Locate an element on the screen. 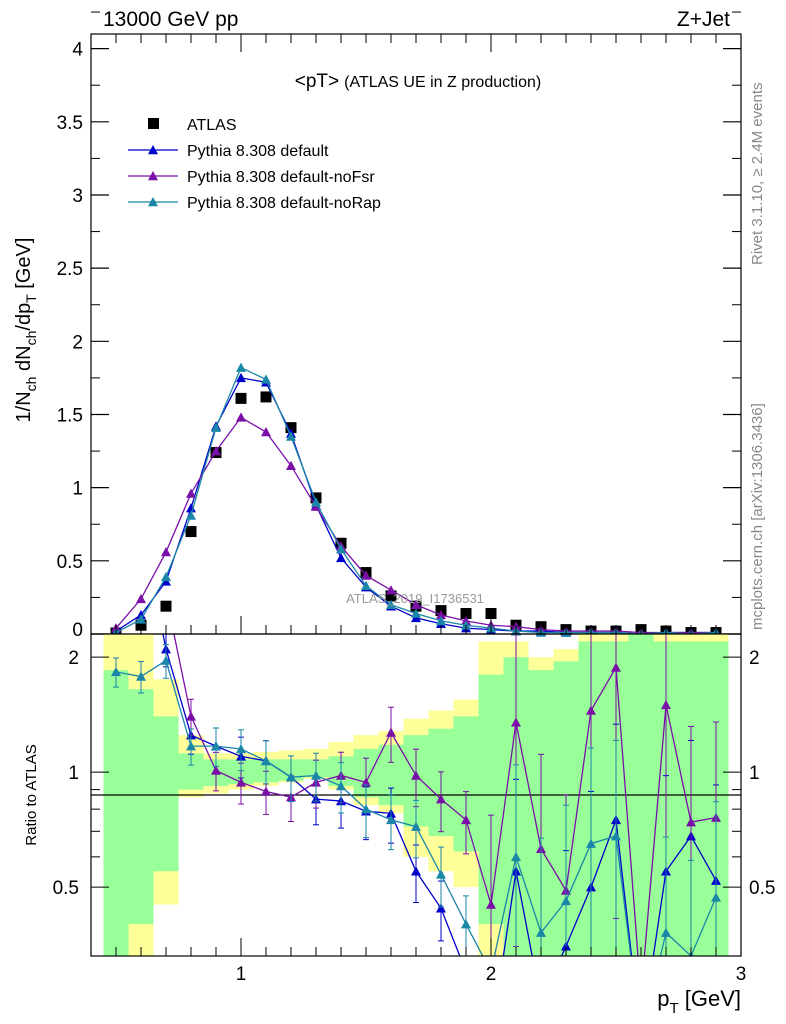 The width and height of the screenshot is (786, 1024). collision-label: 13000 GeV pp is located at coordinates (170, 19).